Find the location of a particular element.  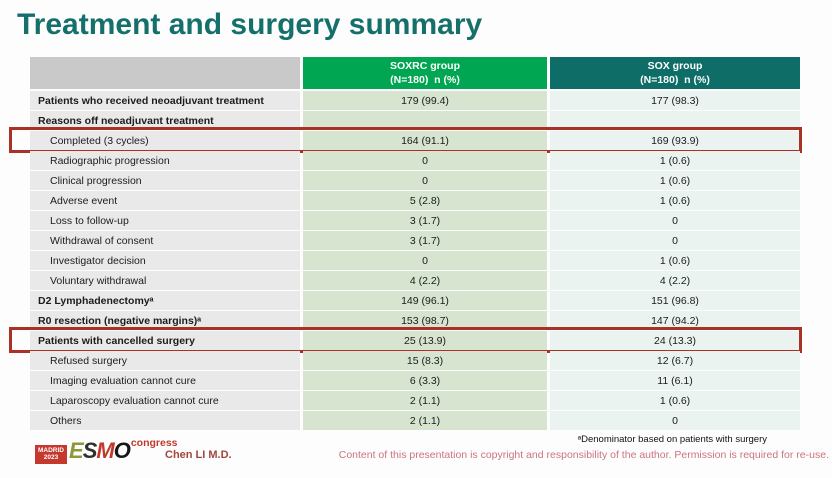

presenter-name: Chen LI M.D. is located at coordinates (198, 455).